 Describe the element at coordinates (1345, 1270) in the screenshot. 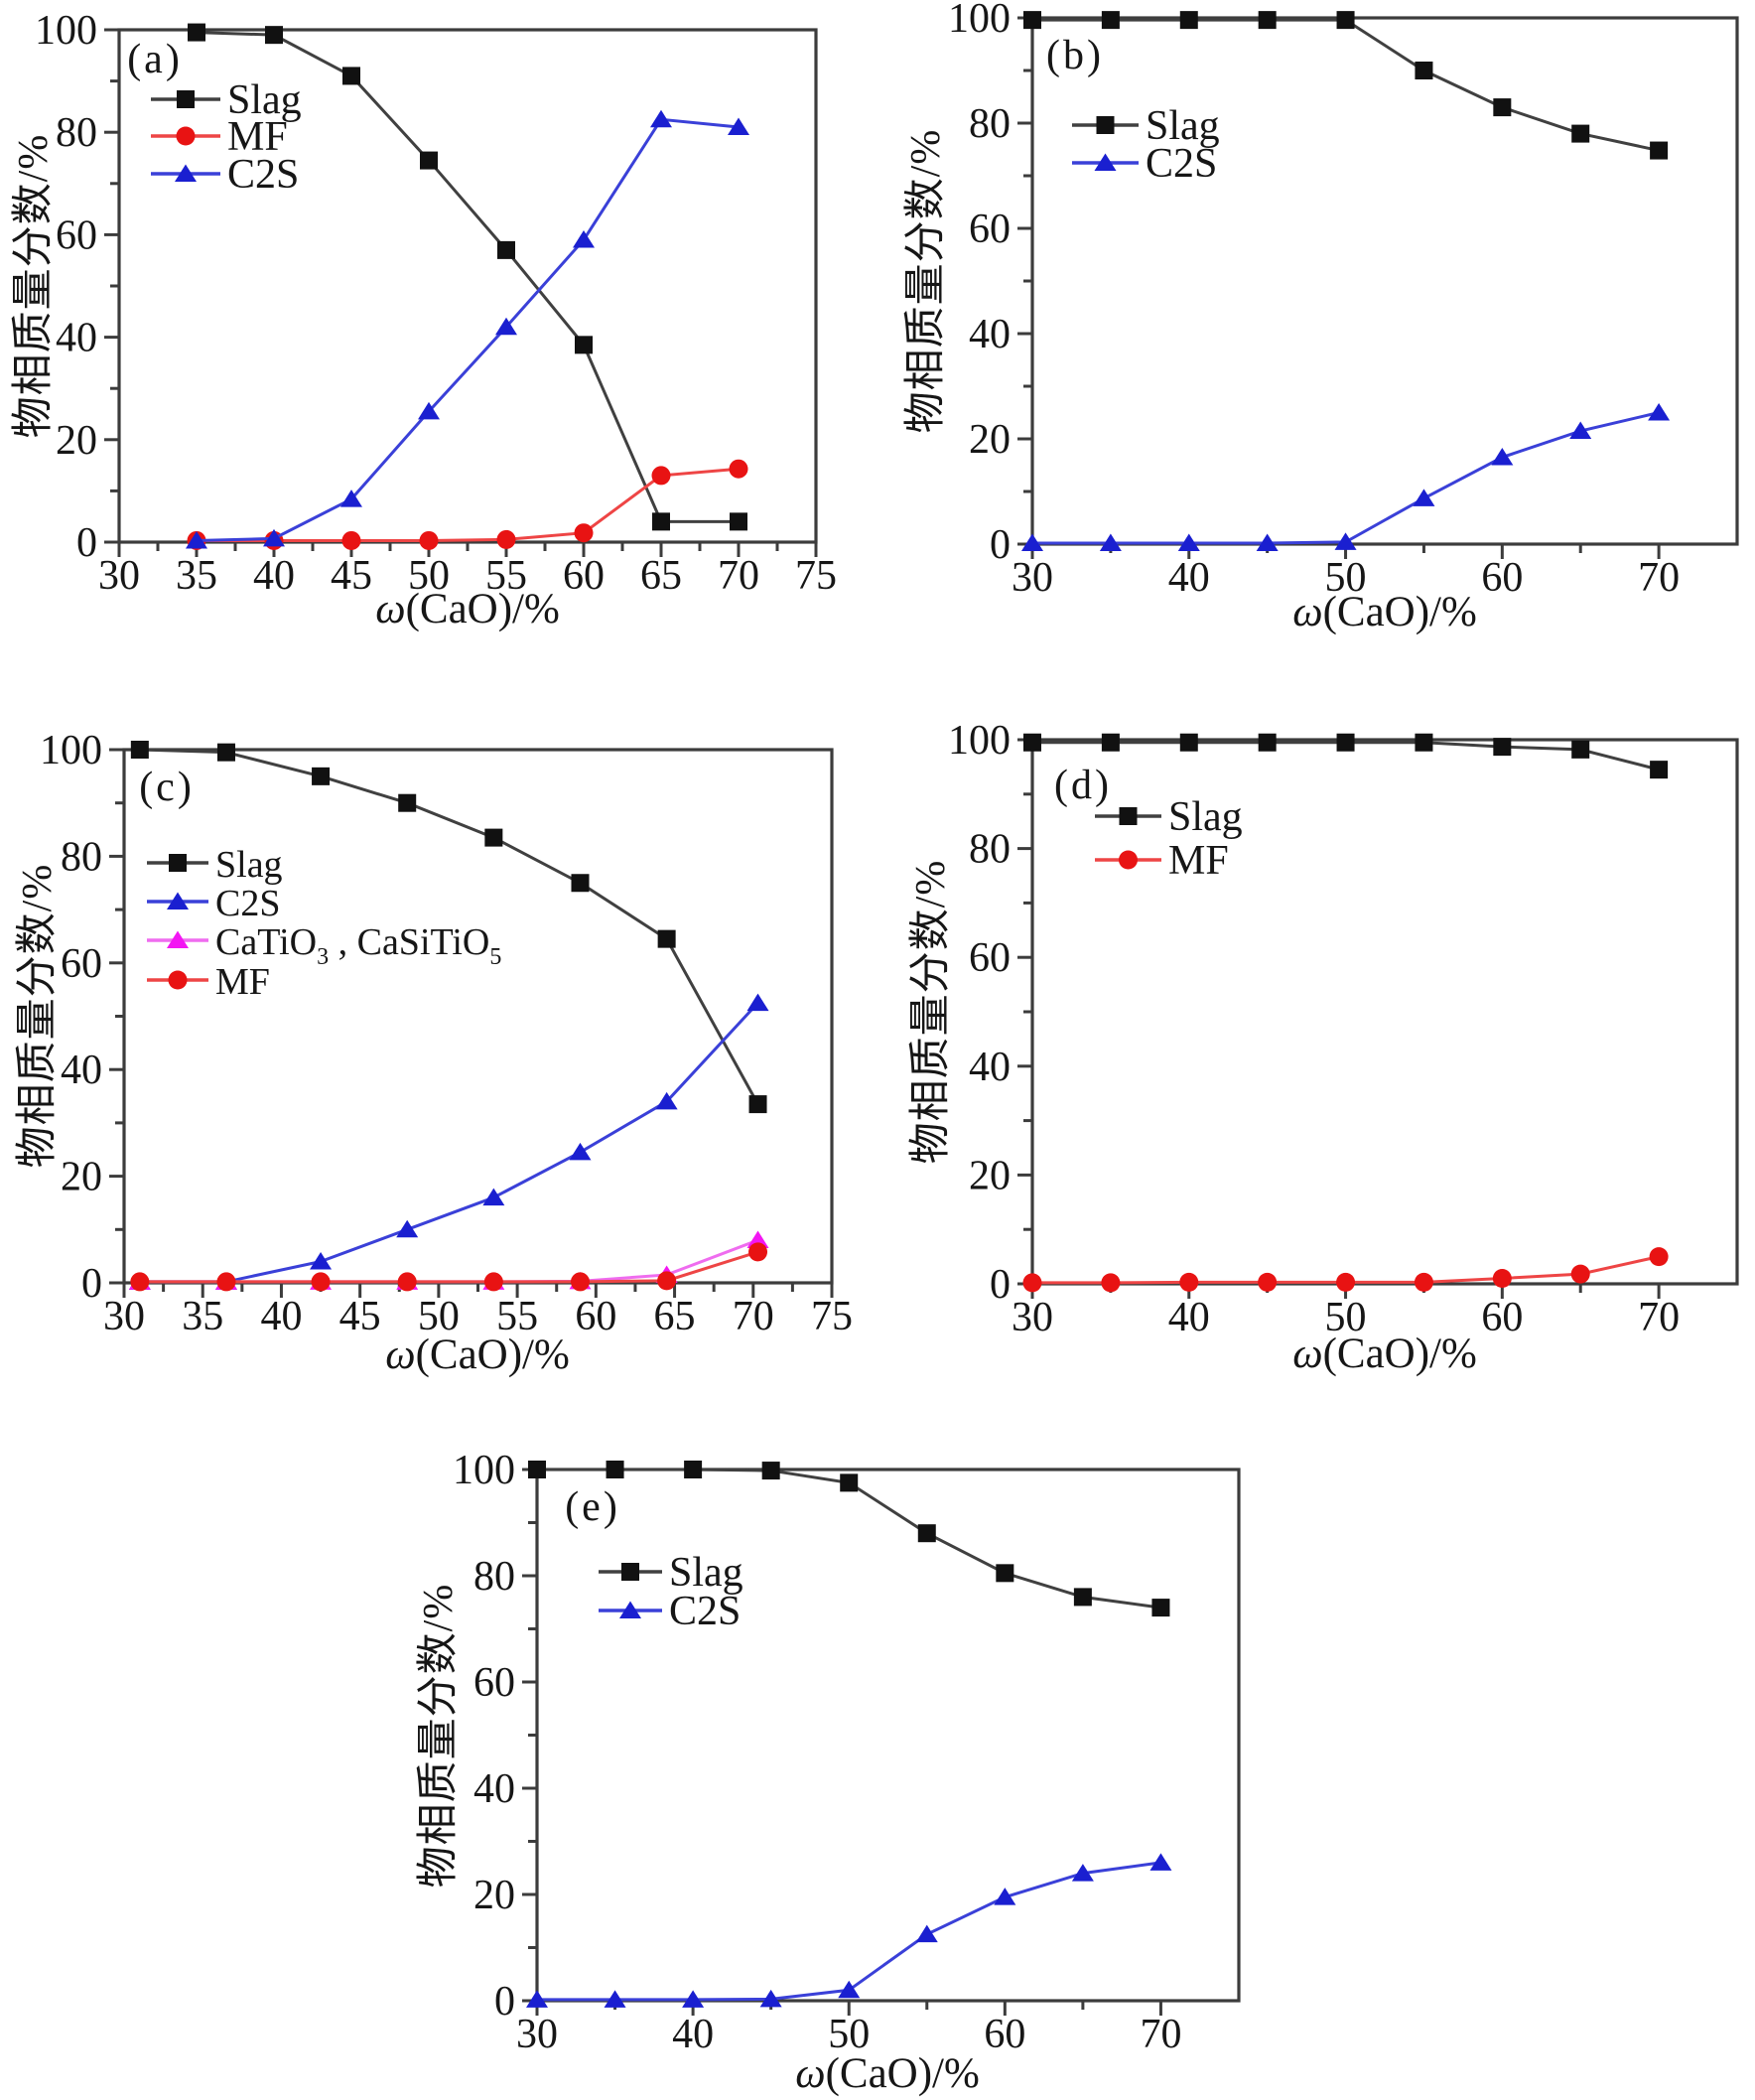

I see `series-mf-d` at that location.